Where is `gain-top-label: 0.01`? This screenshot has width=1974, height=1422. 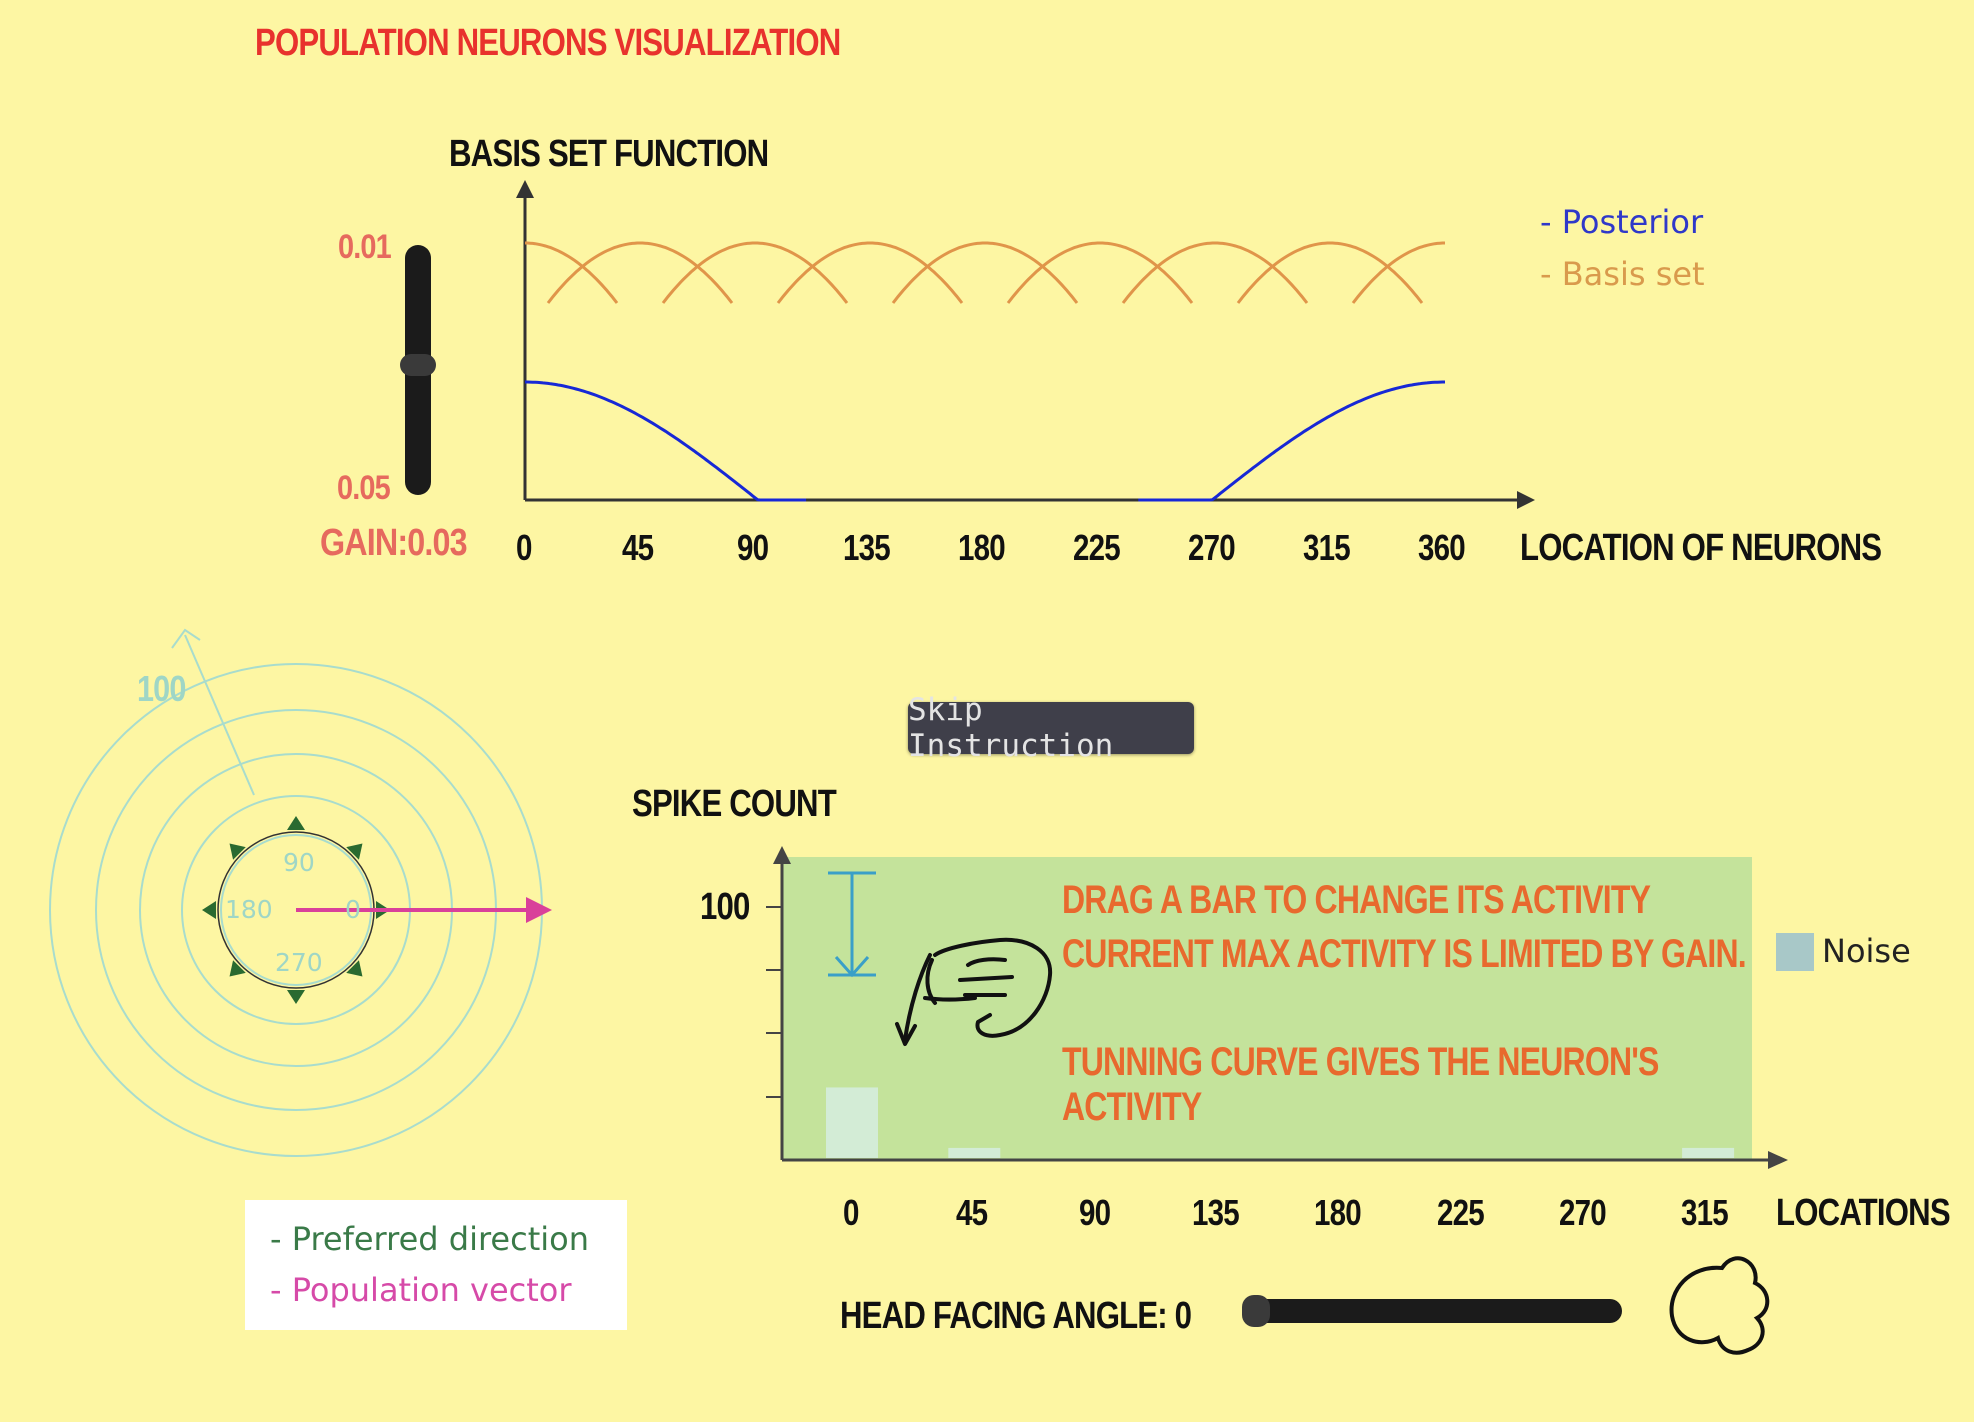 gain-top-label: 0.01 is located at coordinates (365, 247).